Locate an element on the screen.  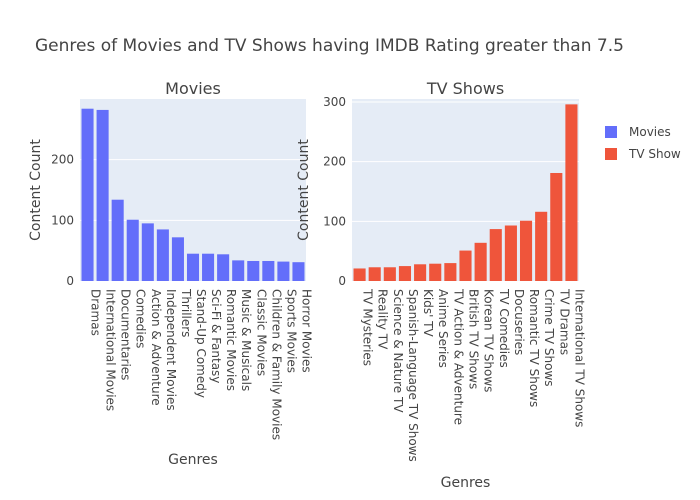
bar-tv-comedies is located at coordinates (495, 255).